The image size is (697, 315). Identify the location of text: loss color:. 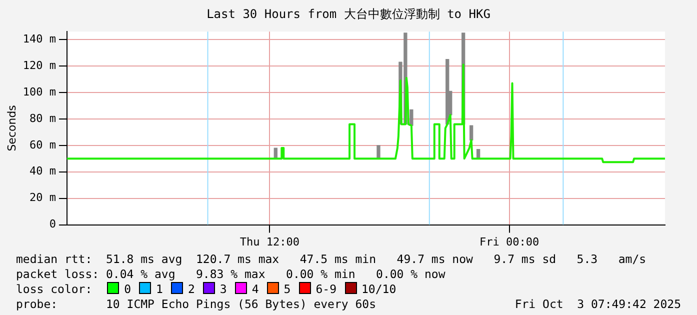
(54, 289).